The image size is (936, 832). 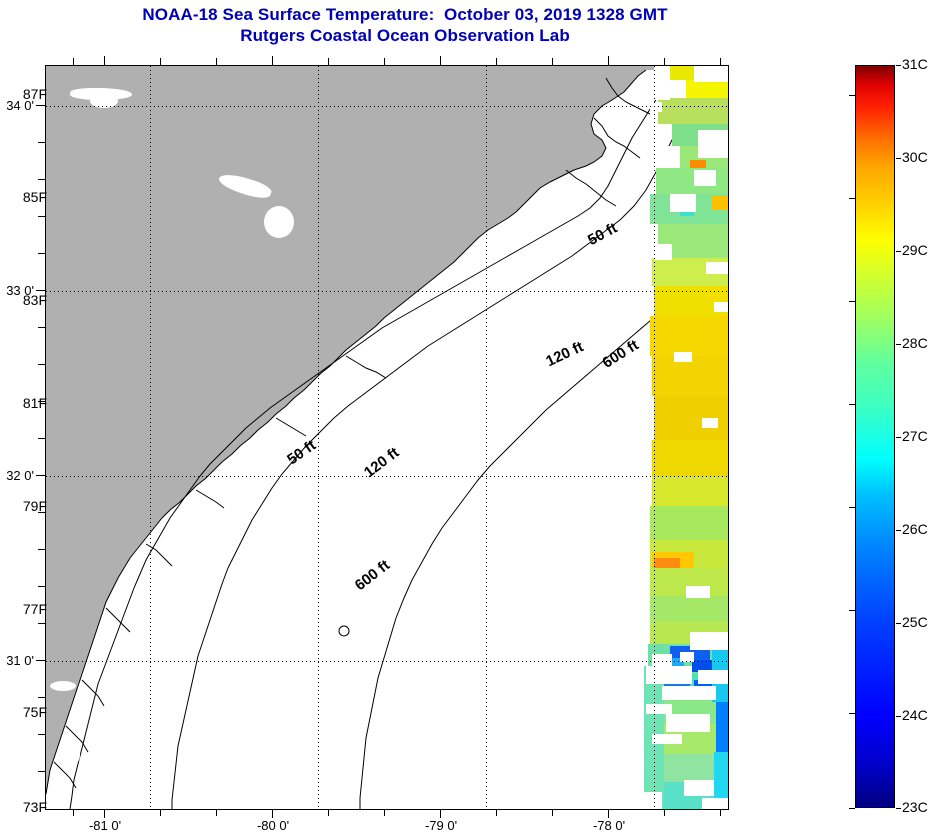 What do you see at coordinates (34, 506) in the screenshot?
I see `cb-label-79f: 79F` at bounding box center [34, 506].